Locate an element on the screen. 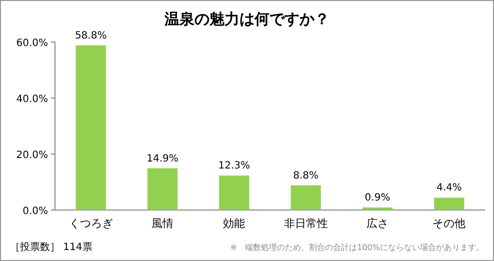  data-label: 58.8% is located at coordinates (90, 36).